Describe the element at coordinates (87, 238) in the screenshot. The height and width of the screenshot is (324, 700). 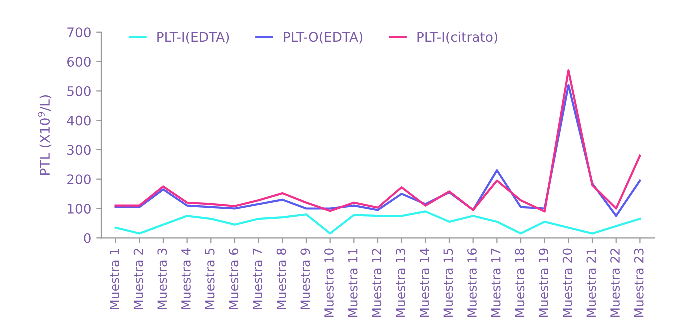
I see `y-tick-label: 0` at that location.